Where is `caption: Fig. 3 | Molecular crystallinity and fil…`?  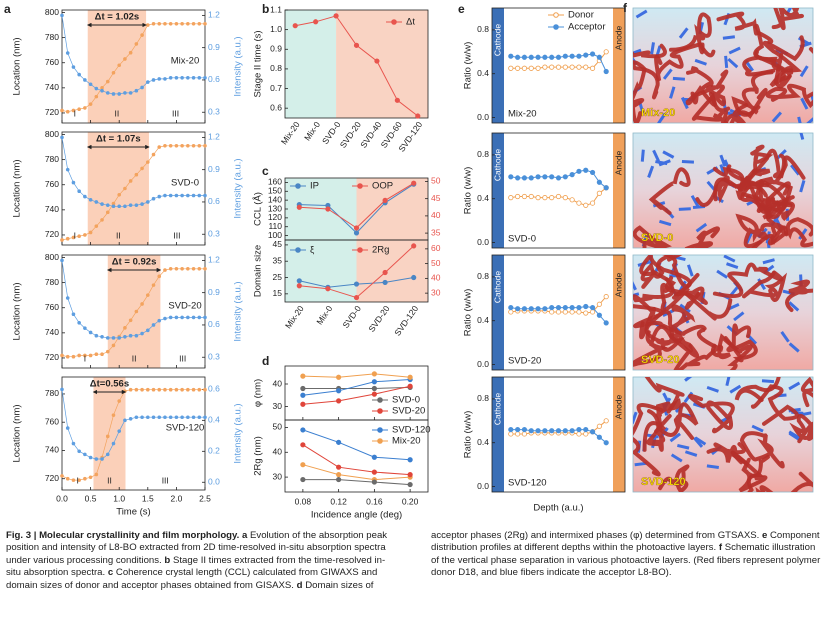 caption: Fig. 3 | Molecular crystallinity and fil… is located at coordinates (414, 573).